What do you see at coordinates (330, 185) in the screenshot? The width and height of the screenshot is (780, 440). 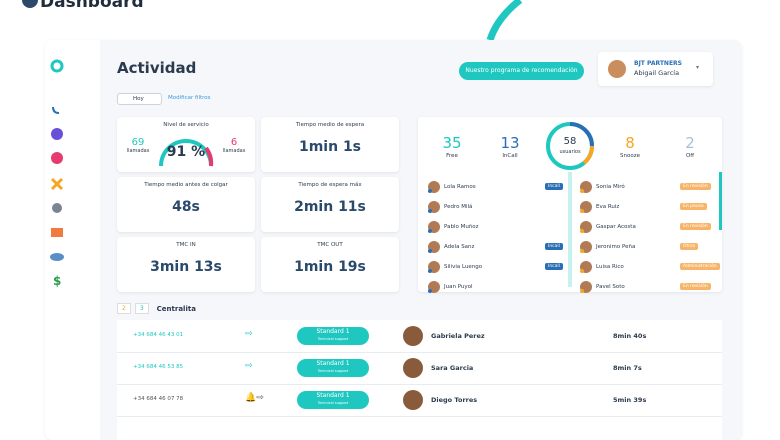 I see `card-label: Tiempo de espera máx` at bounding box center [330, 185].